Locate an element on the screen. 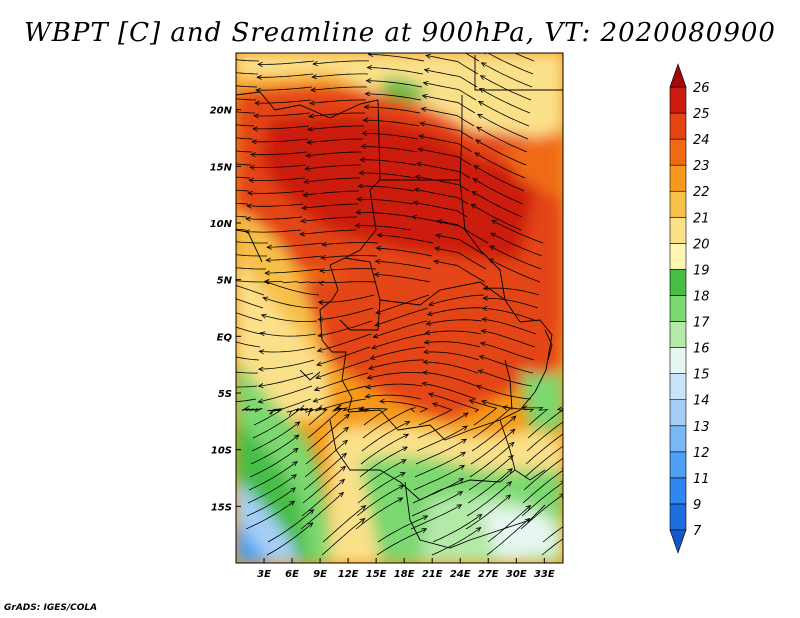 The width and height of the screenshot is (800, 618). colorbar-level-label: 15 is located at coordinates (701, 375).